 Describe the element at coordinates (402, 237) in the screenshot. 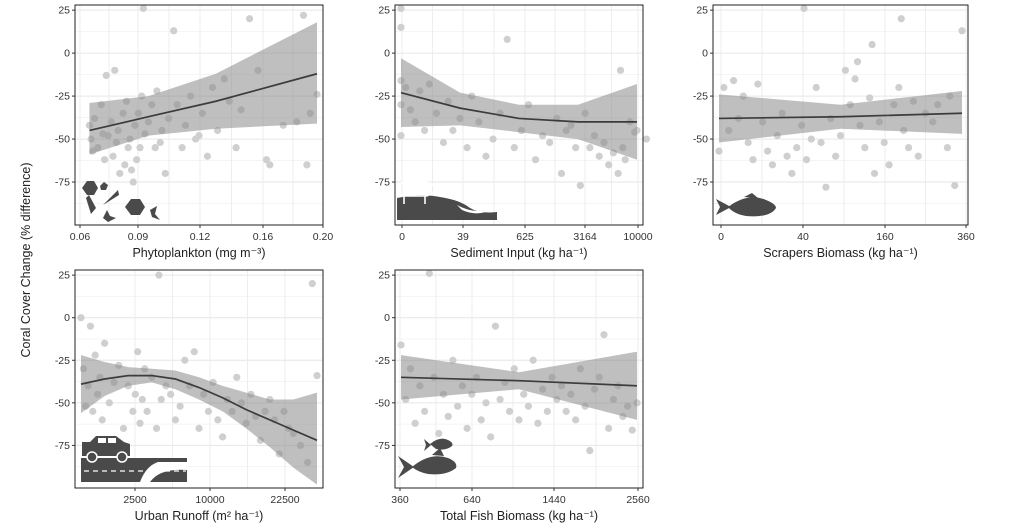

I see `x-tick-label: 0` at that location.